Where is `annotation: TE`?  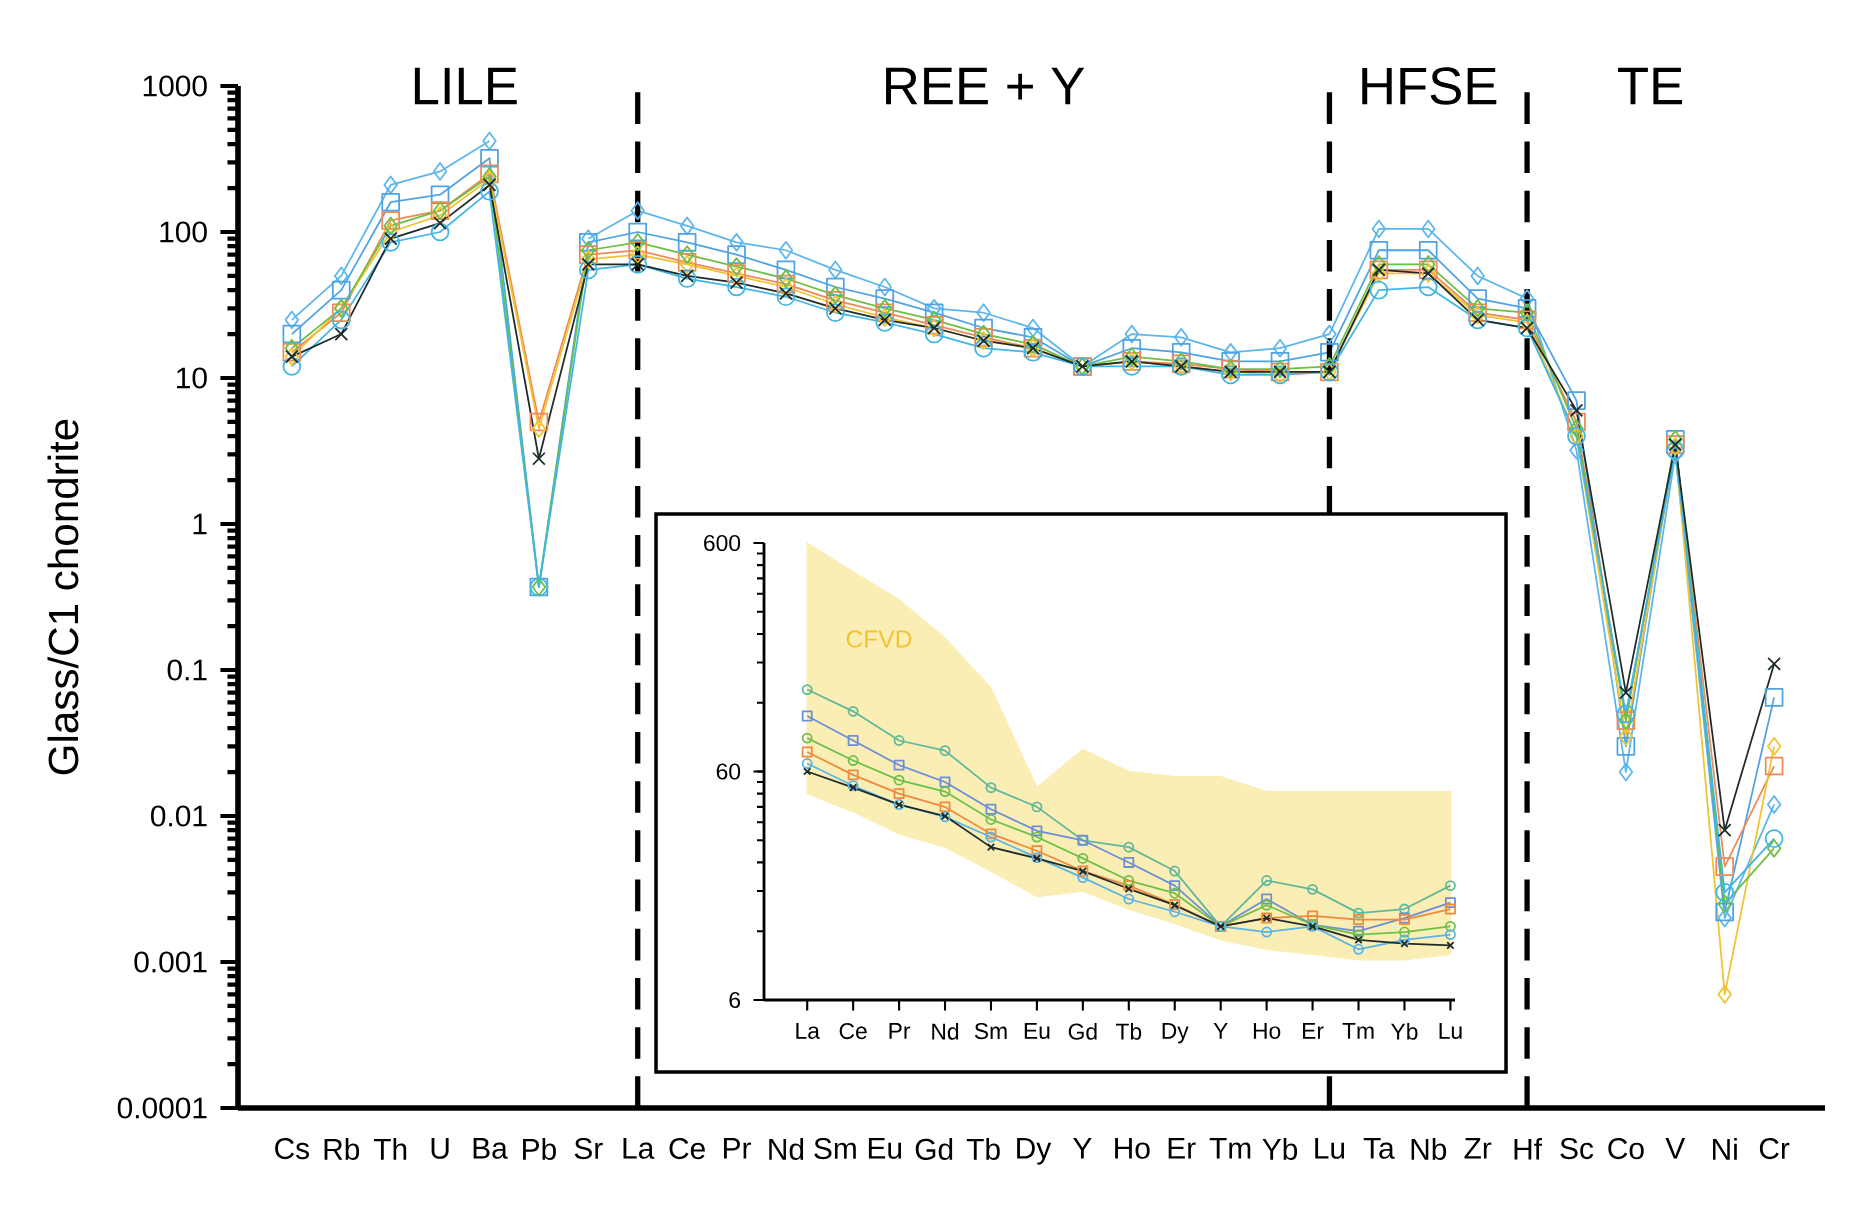 annotation: TE is located at coordinates (1650, 86).